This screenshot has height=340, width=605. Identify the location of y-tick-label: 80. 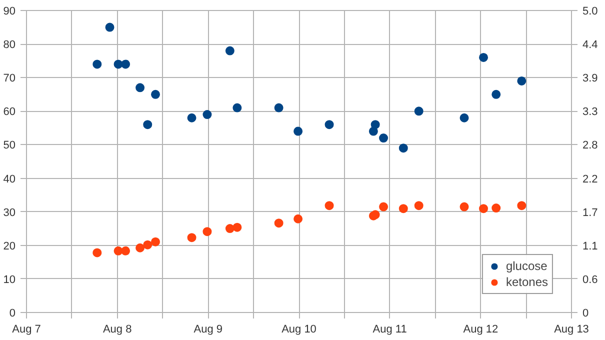
(9, 45).